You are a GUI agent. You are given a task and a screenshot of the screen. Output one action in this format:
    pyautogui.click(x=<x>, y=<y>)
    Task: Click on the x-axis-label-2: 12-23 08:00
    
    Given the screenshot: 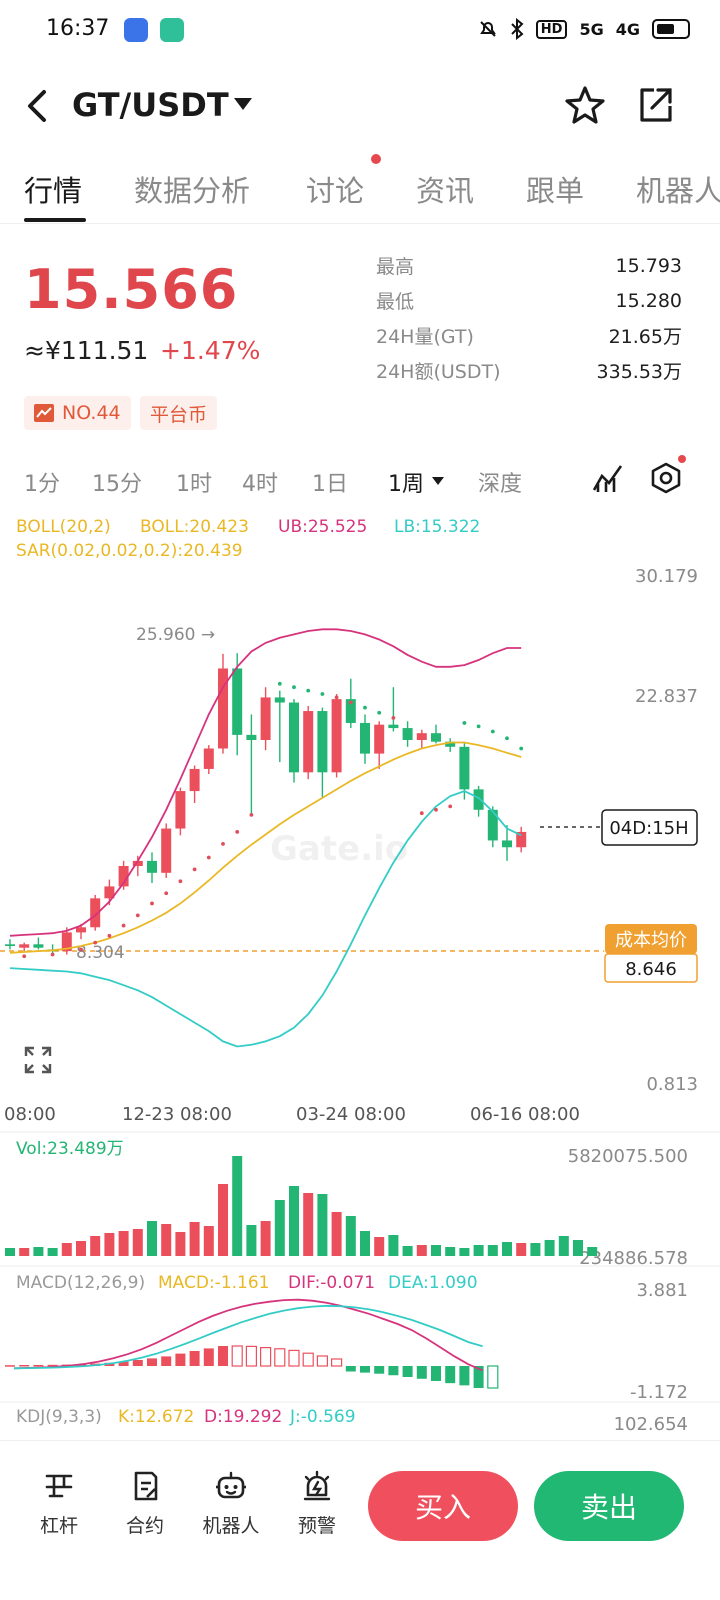 What is the action you would take?
    pyautogui.click(x=177, y=1114)
    